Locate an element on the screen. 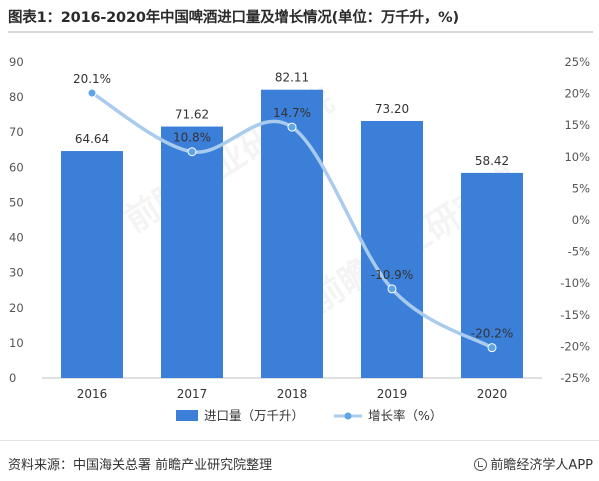 The height and width of the screenshot is (481, 599). left-axis-tick-label: 10 is located at coordinates (16, 343).